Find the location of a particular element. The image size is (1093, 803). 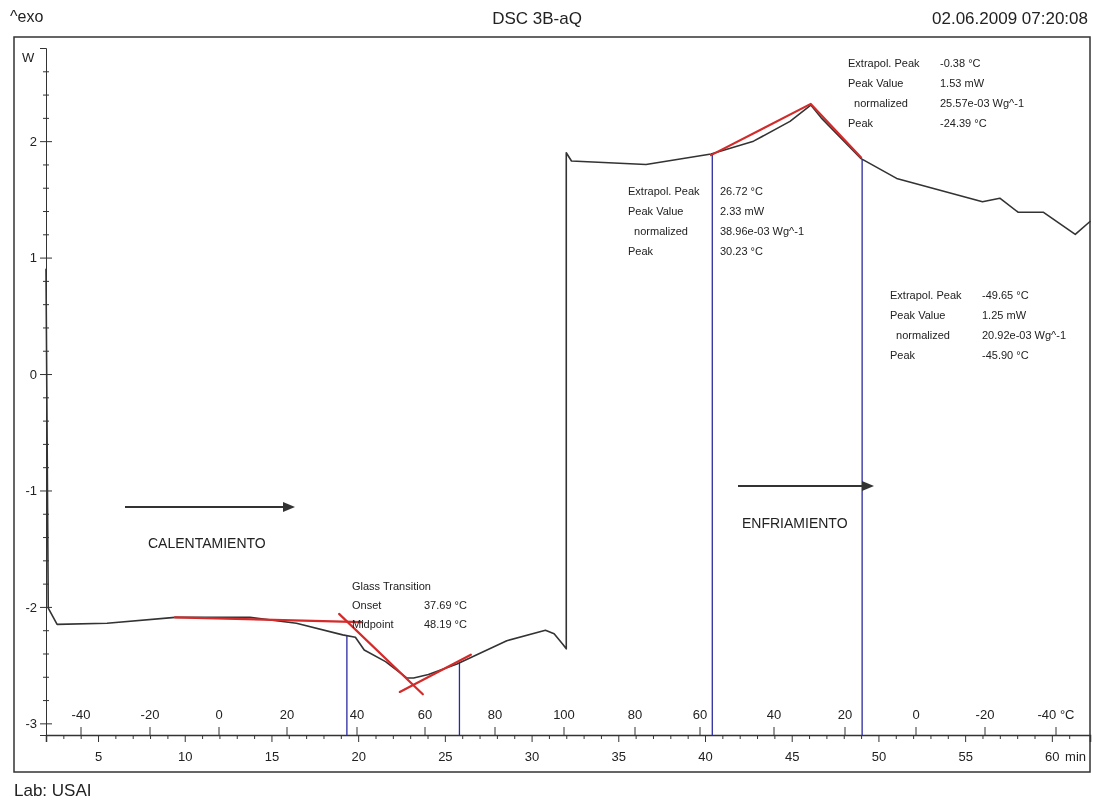

y-tick-label: -2 is located at coordinates (31, 607).